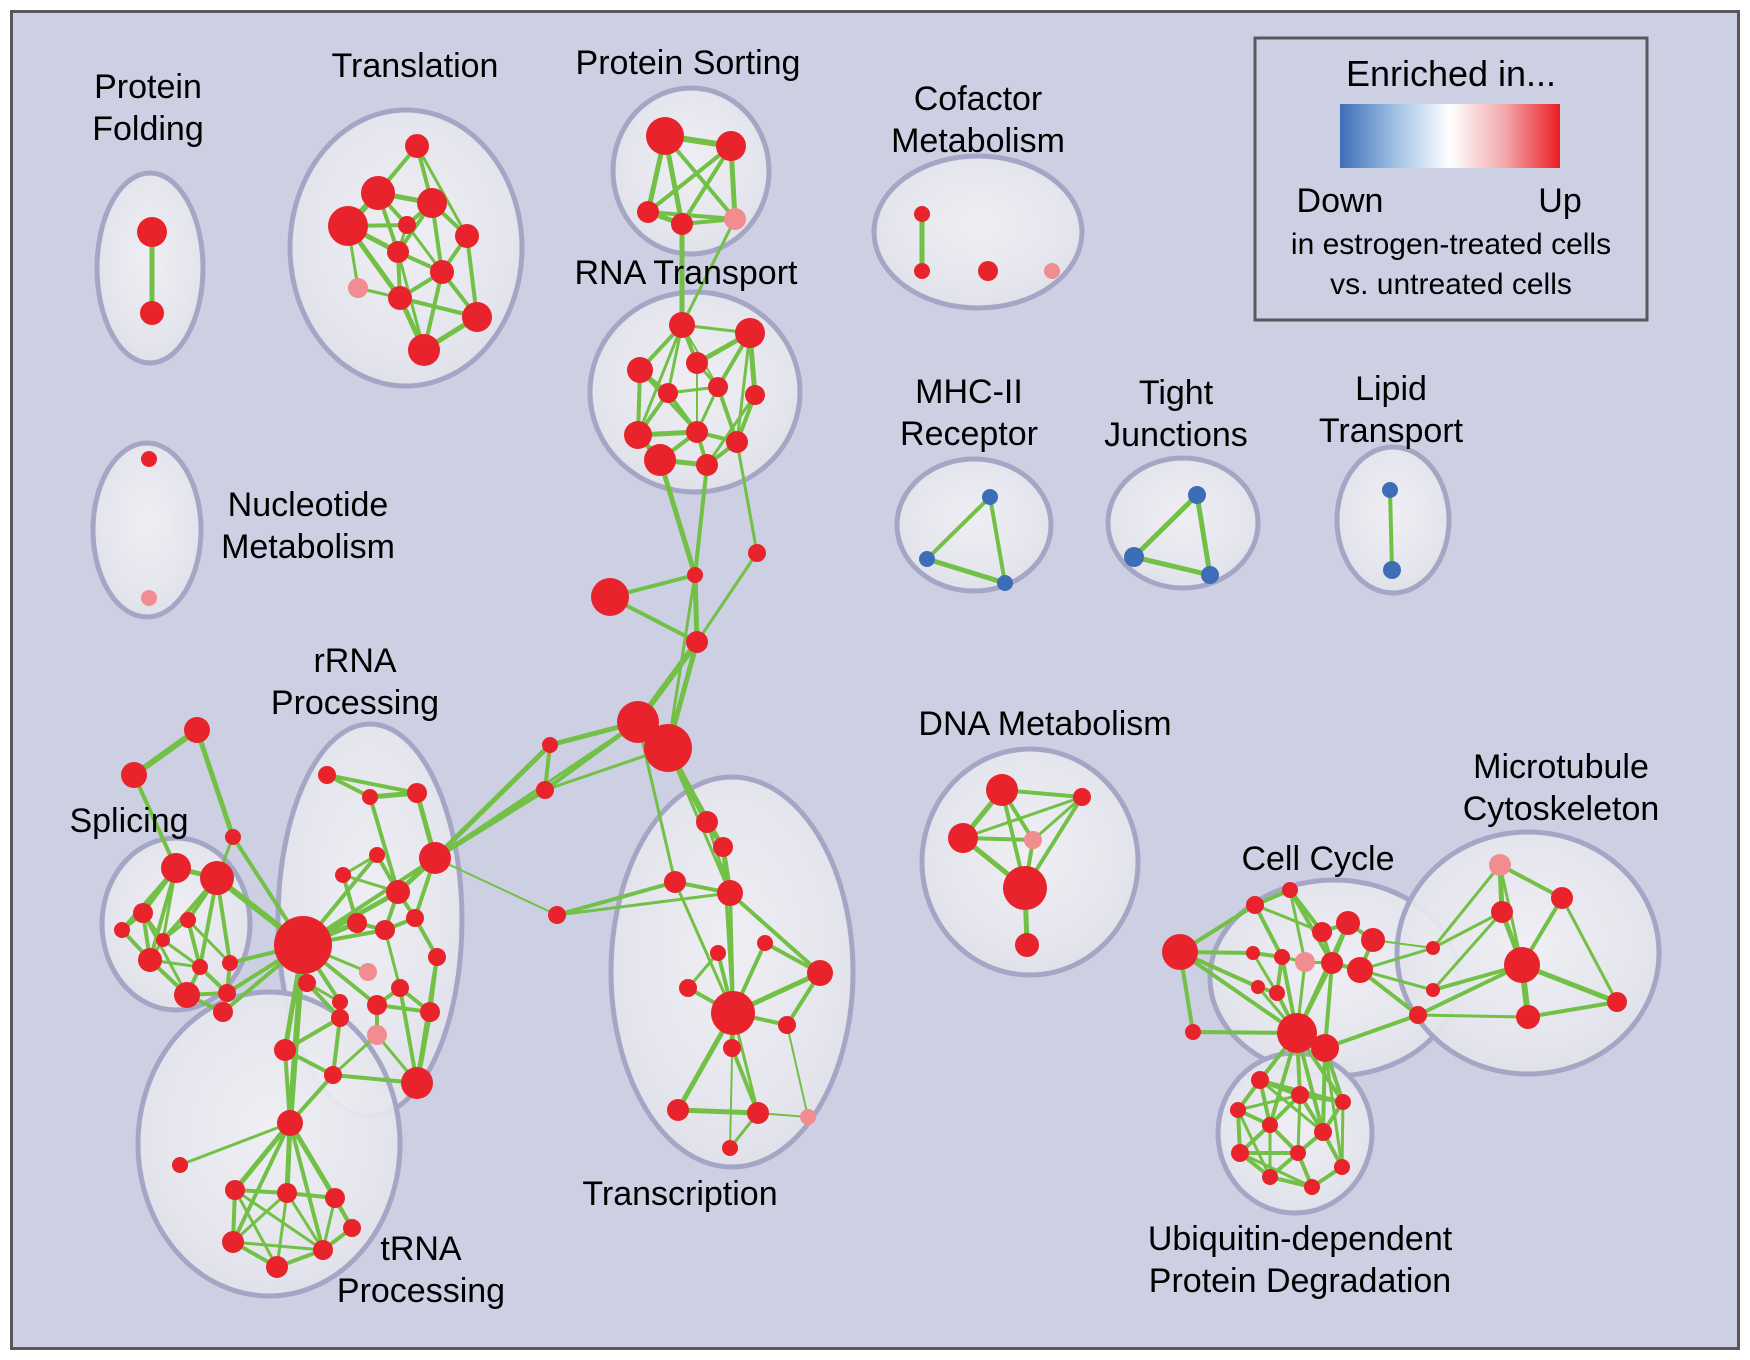 The width and height of the screenshot is (1750, 1360). I want to click on edge-tn0-tn1, so click(235, 1144).